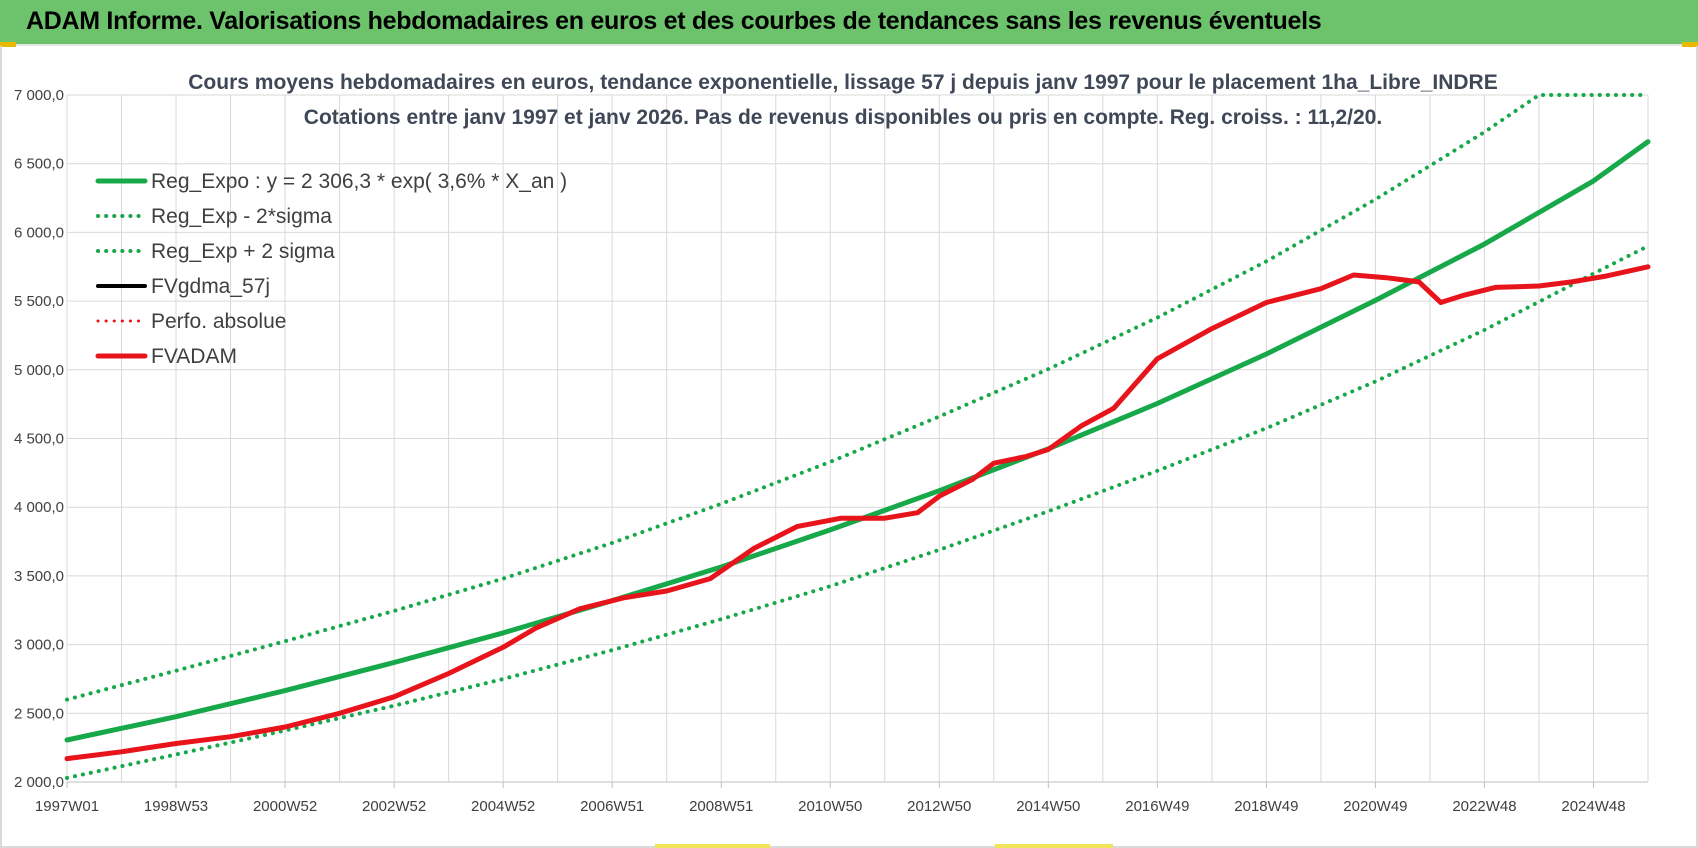 The height and width of the screenshot is (848, 1698). I want to click on x-tick-label: 2006W51, so click(612, 806).